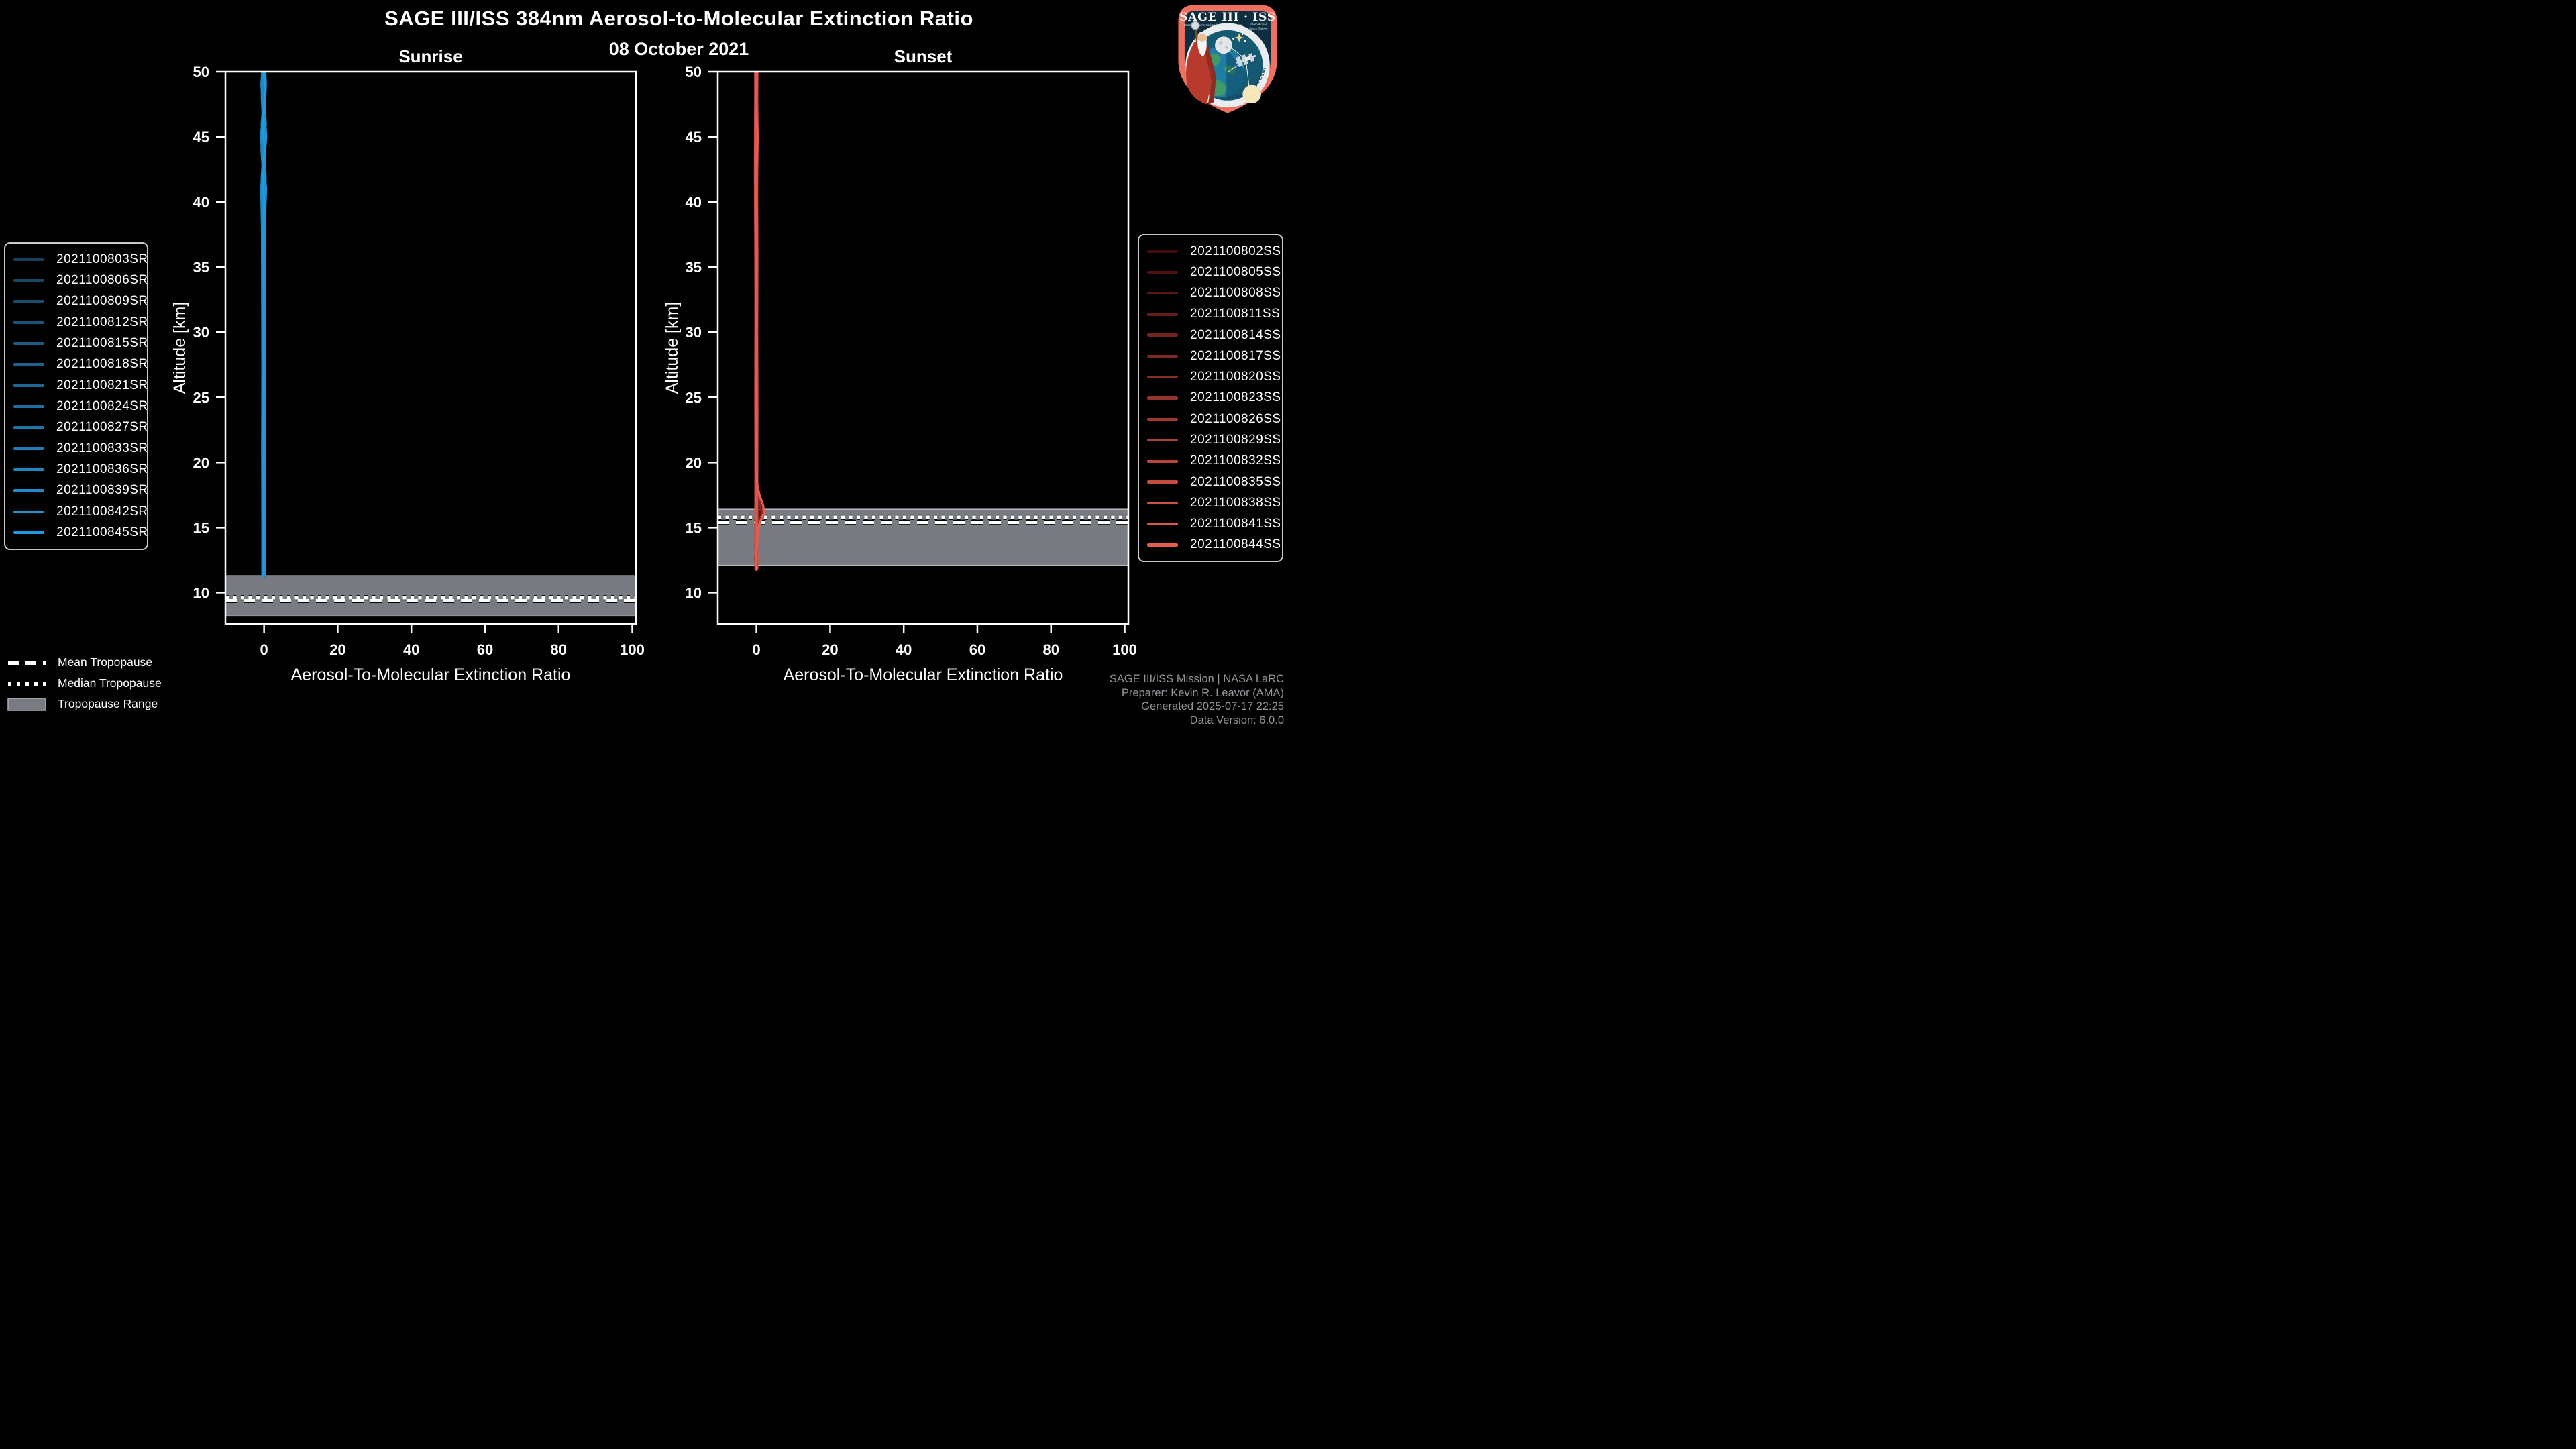 This screenshot has width=2576, height=1449. What do you see at coordinates (105, 662) in the screenshot?
I see `mean-tropopause-label: Mean Tropopause` at bounding box center [105, 662].